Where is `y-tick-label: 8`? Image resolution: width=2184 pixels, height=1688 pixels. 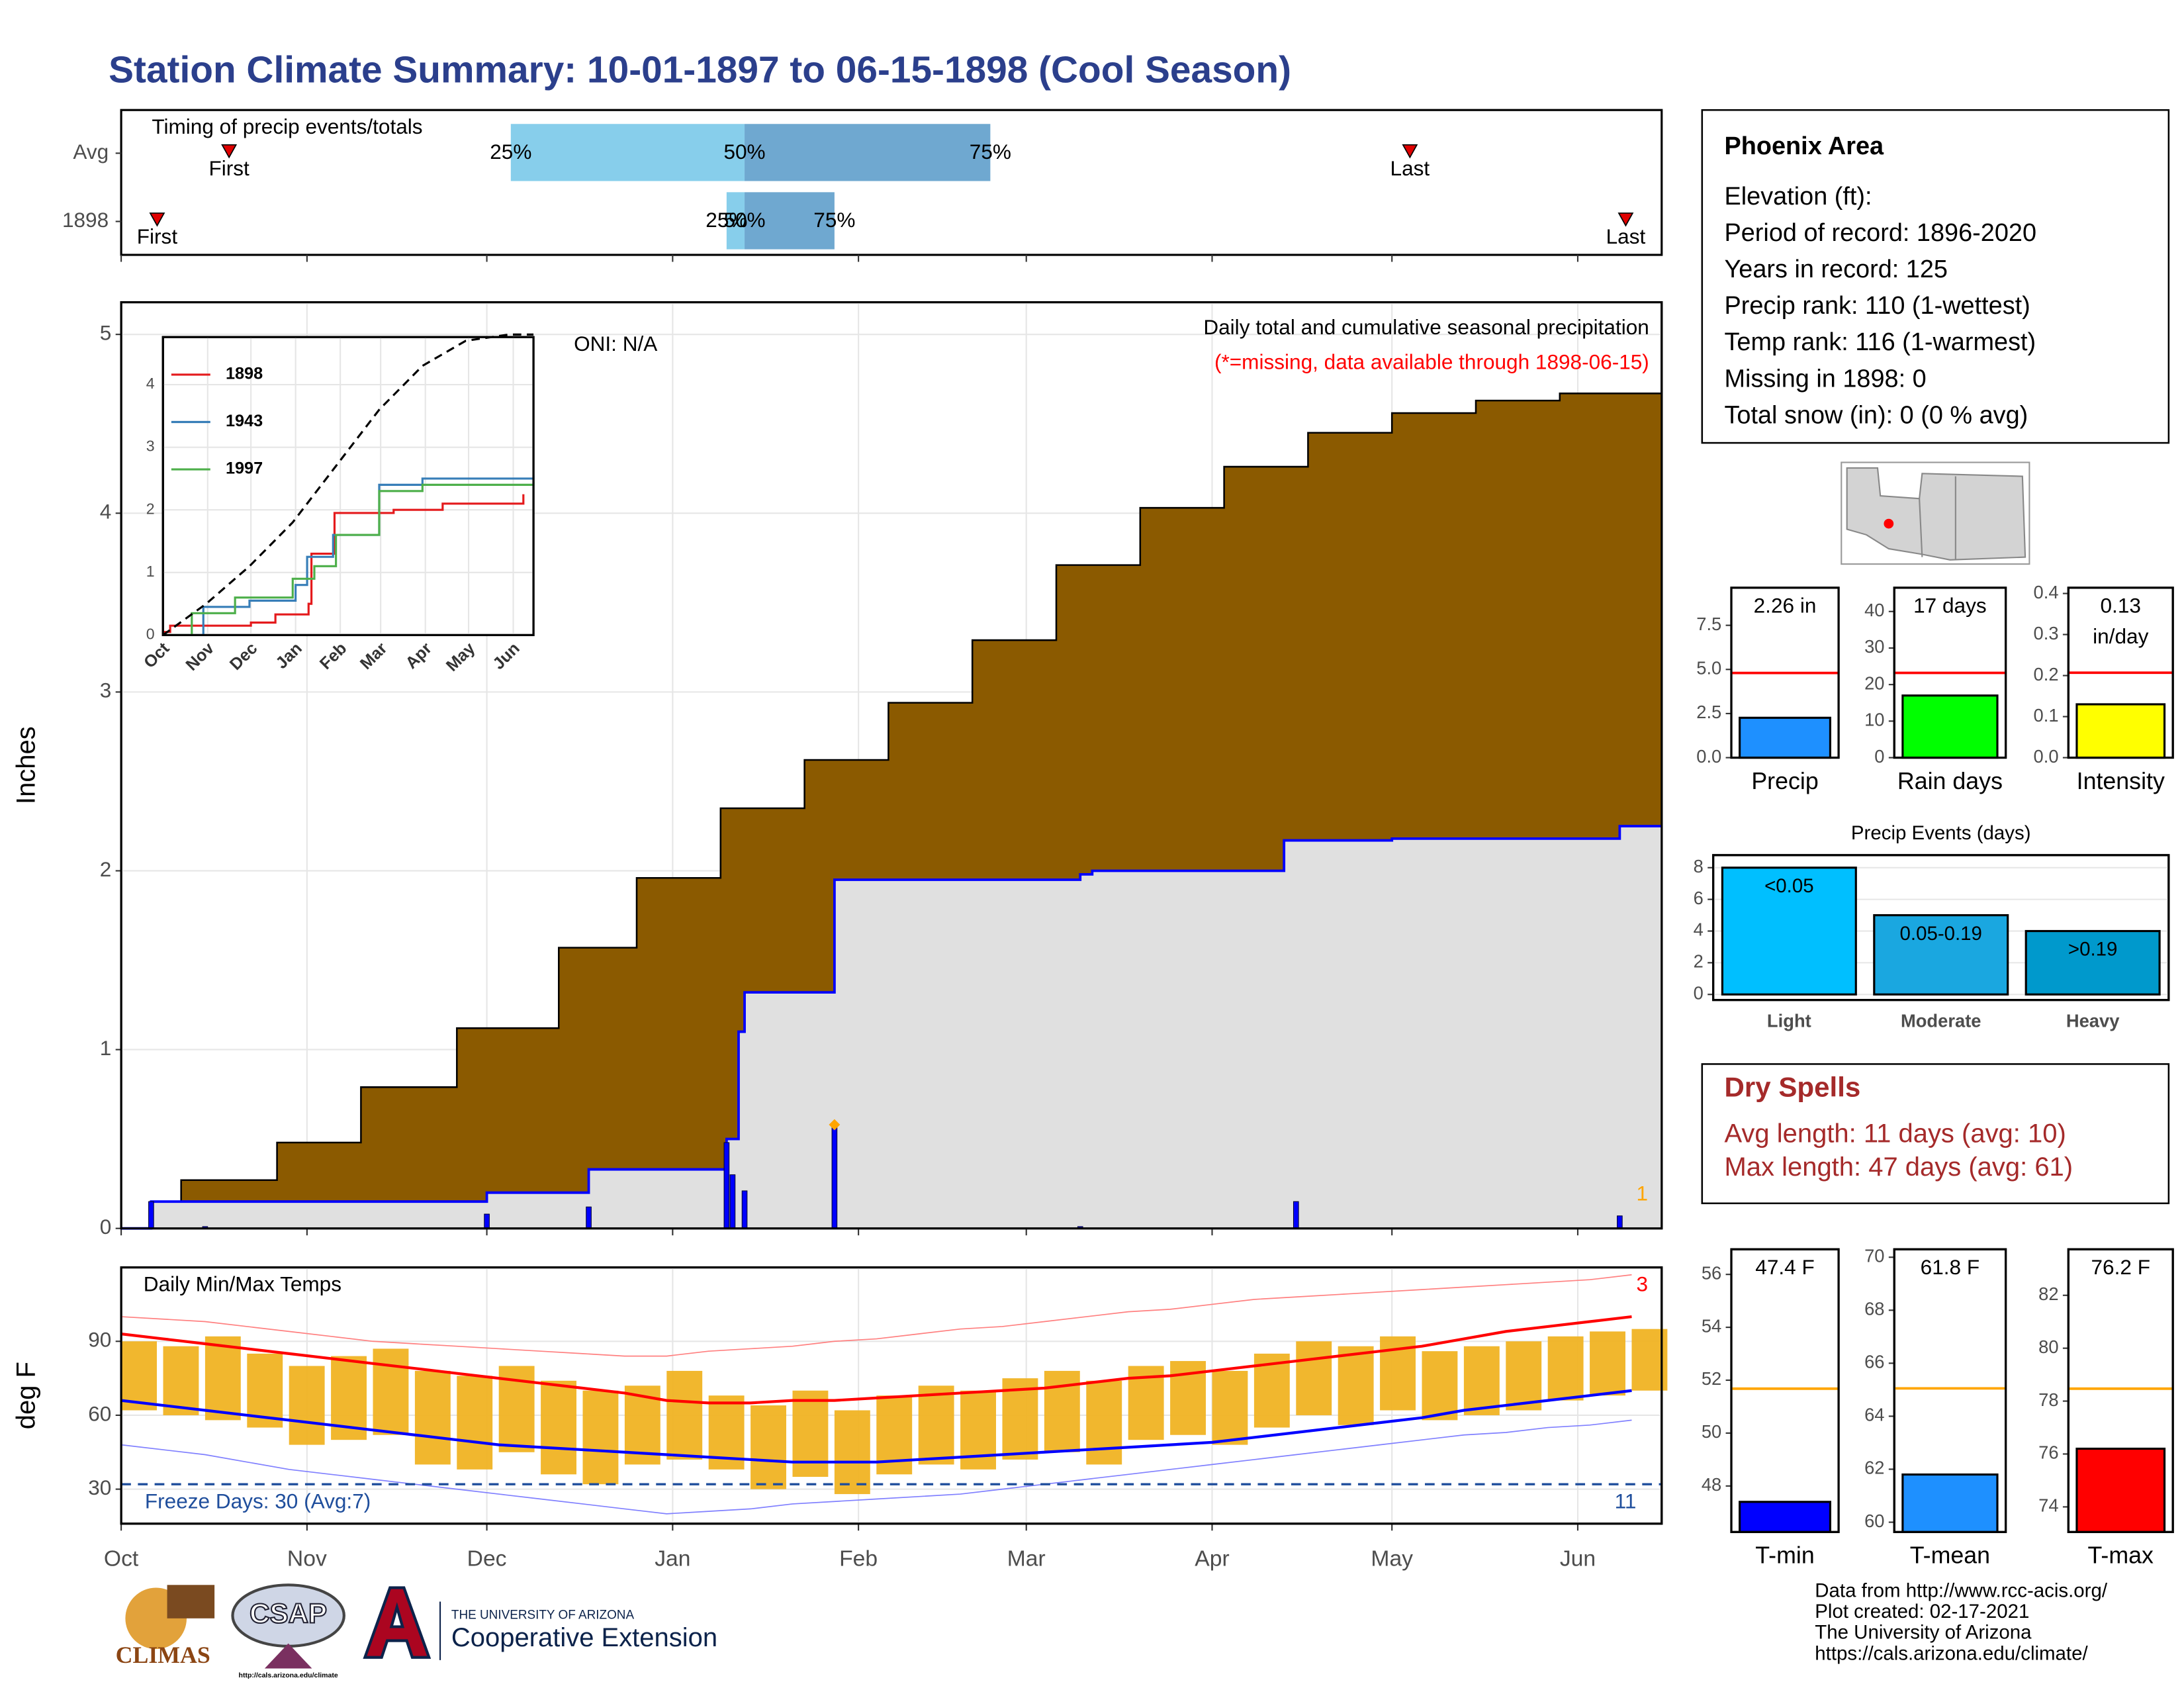 y-tick-label: 8 is located at coordinates (1699, 866).